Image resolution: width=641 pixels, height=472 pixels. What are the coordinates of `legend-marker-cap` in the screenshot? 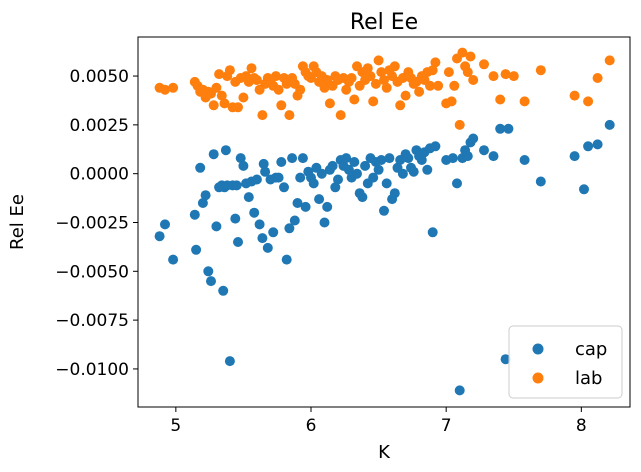 It's located at (538, 349).